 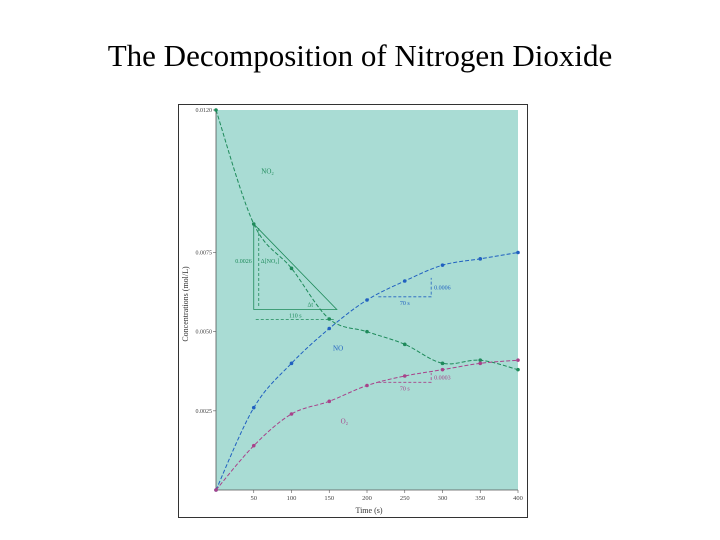 I want to click on slide-title: The Decomposition of Nitrogen Dioxide, so click(x=360, y=55).